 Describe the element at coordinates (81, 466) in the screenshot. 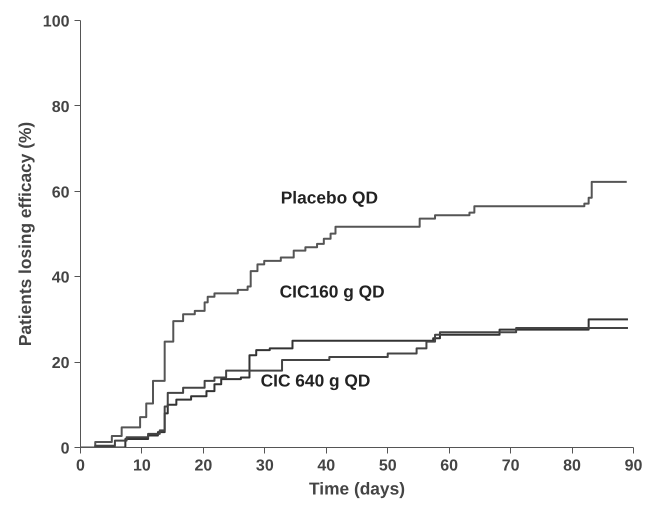

I see `x-tick-label: 0` at that location.